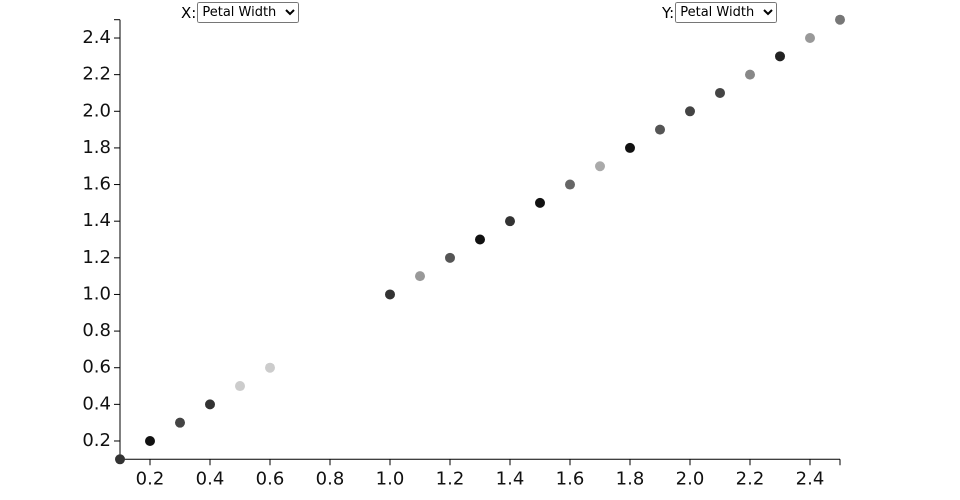 The height and width of the screenshot is (500, 960). What do you see at coordinates (96, 37) in the screenshot?
I see `y-tick-label: 2.4` at bounding box center [96, 37].